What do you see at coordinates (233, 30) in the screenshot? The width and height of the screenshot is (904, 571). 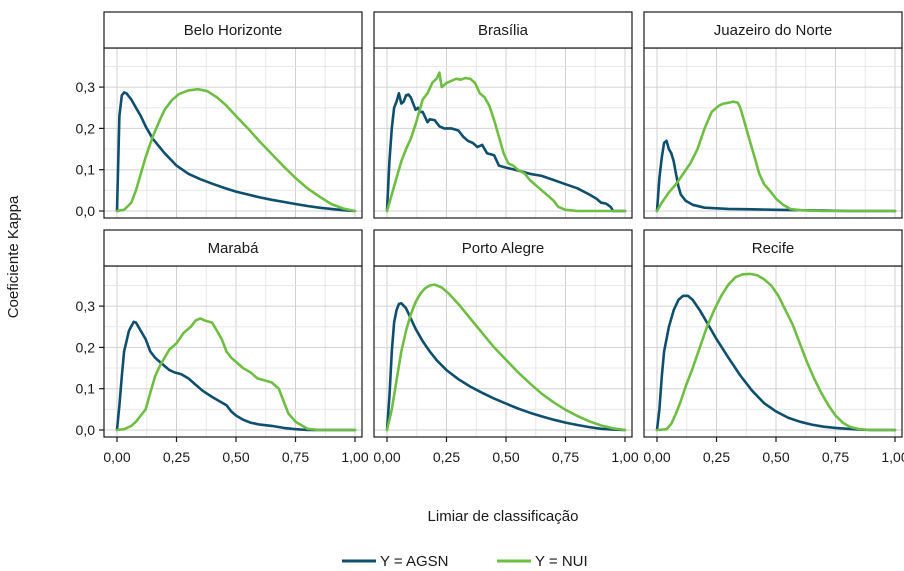 I see `facet-title: Belo Horizonte` at bounding box center [233, 30].